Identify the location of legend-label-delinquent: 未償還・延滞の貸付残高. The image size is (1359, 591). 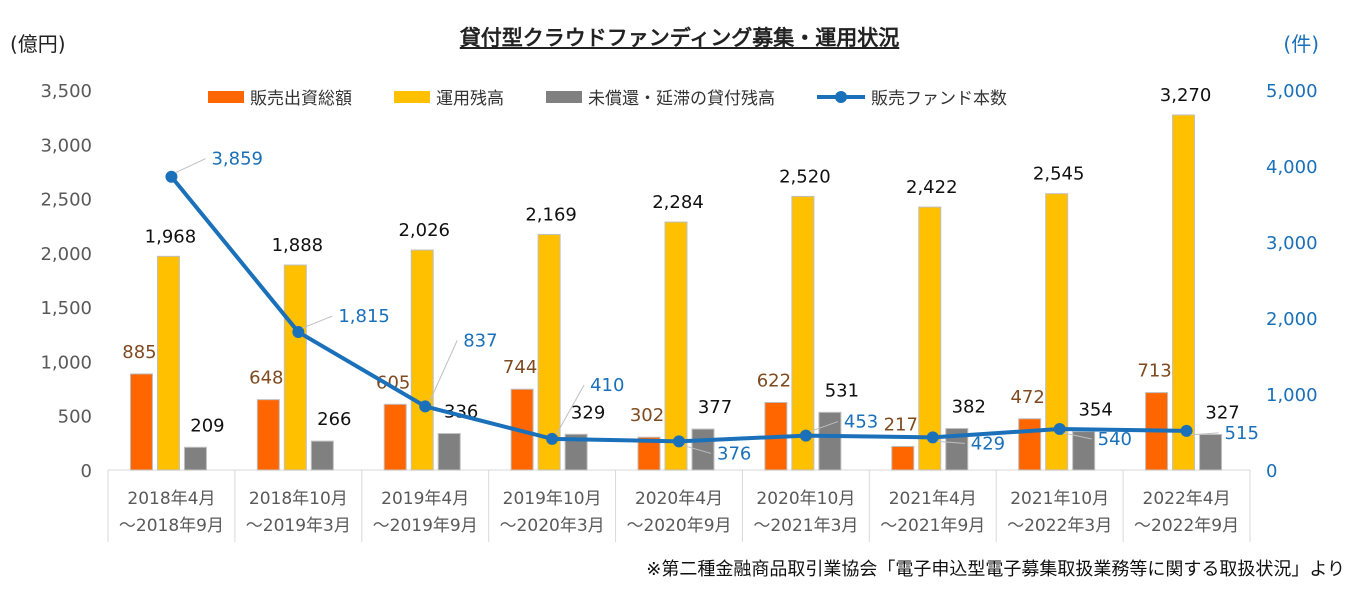
(681, 99).